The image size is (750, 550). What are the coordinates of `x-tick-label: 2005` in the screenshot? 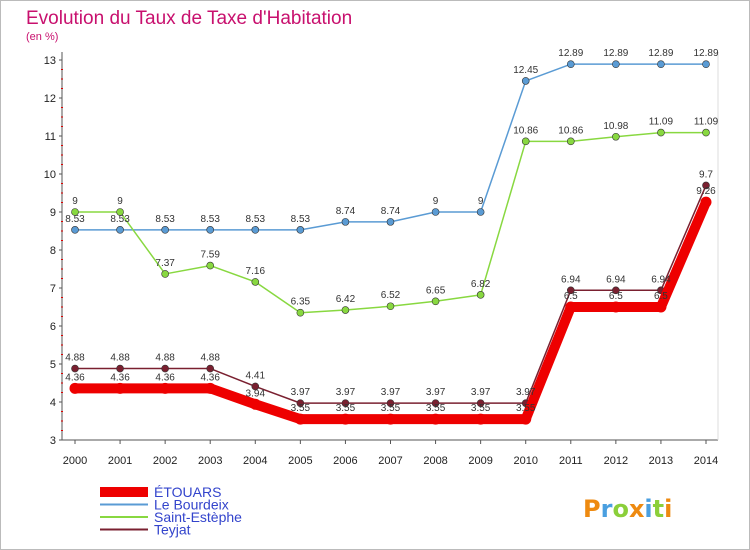 It's located at (300, 461).